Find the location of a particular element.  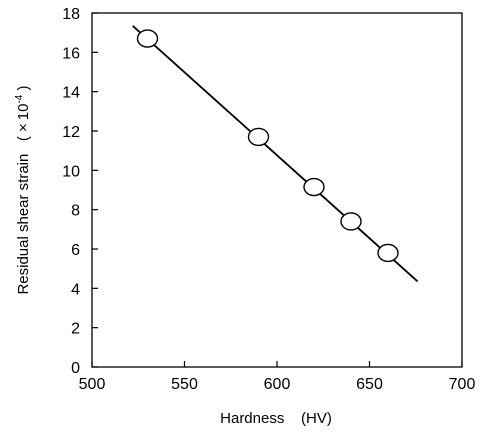

x-axis-title: Hardness (HV) is located at coordinates (276, 418).